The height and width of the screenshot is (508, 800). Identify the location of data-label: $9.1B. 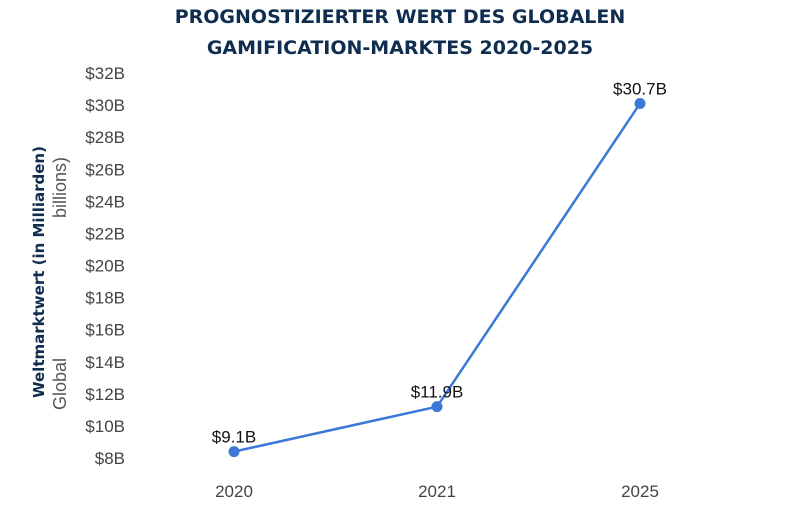
(234, 437).